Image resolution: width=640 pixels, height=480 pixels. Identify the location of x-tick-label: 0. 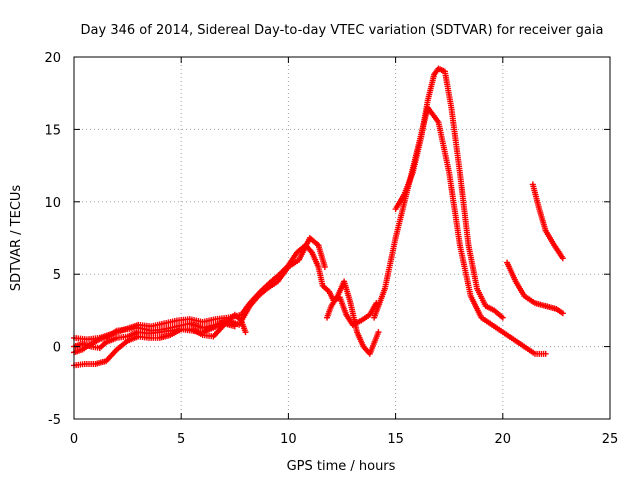
(74, 439).